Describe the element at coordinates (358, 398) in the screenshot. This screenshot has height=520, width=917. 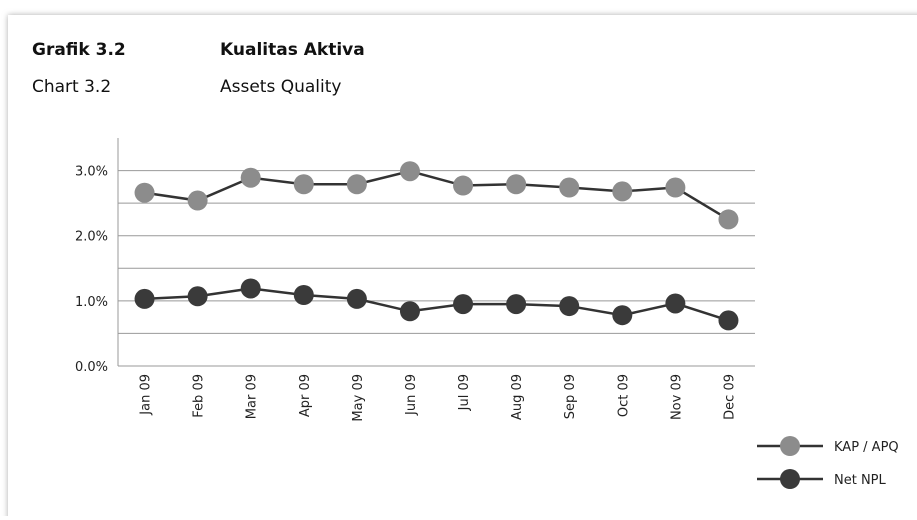
I see `x-tick-label: May 09` at that location.